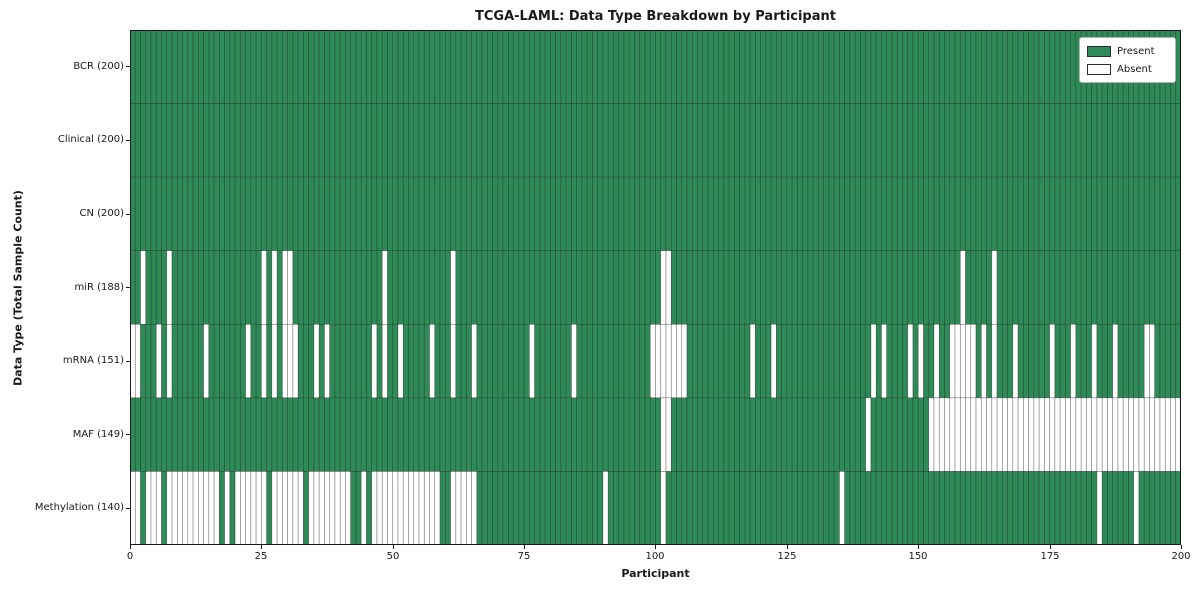 This screenshot has width=1200, height=600. What do you see at coordinates (918, 556) in the screenshot?
I see `xtick-label-150: 150` at bounding box center [918, 556].